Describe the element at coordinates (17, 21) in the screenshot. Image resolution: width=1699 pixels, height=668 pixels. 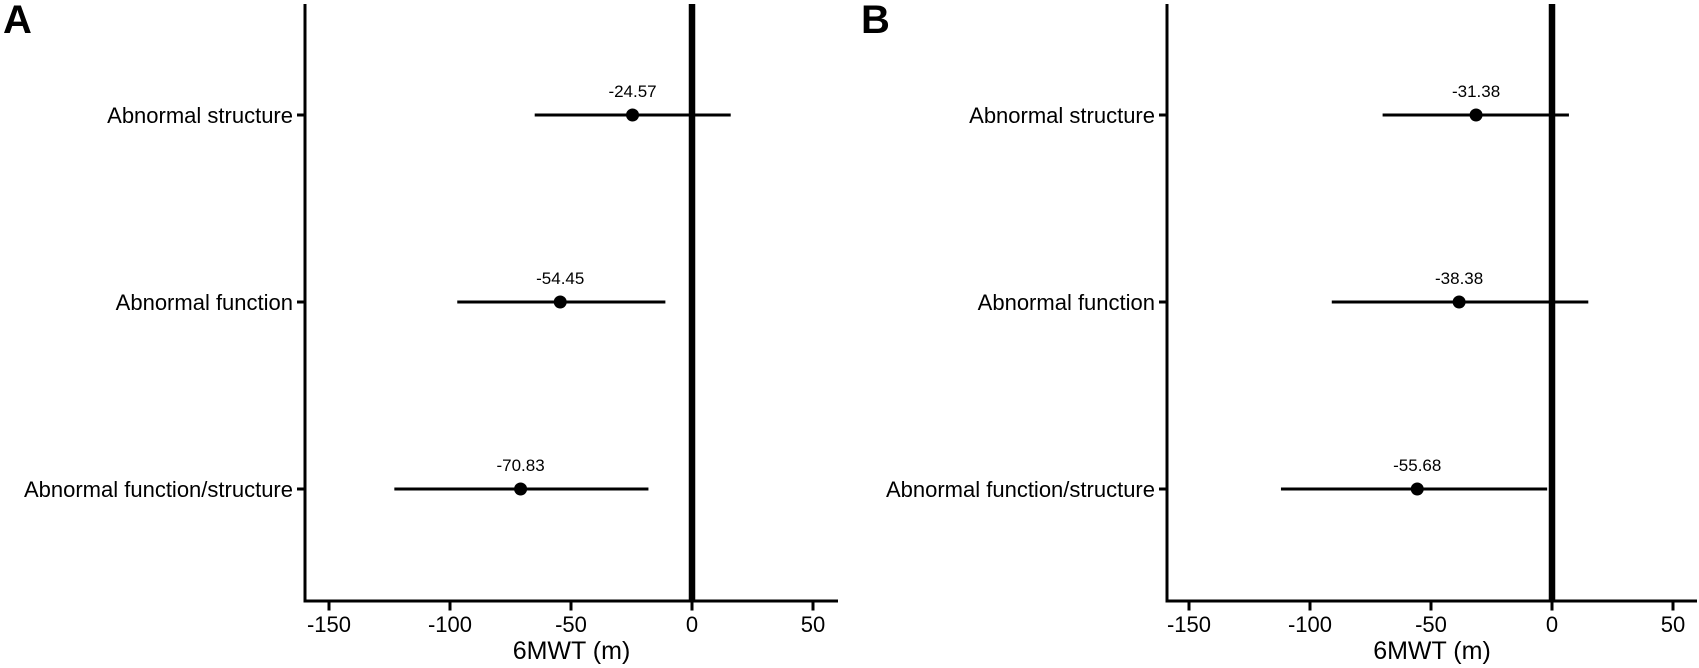
I see `panel-a-letter: A` at that location.